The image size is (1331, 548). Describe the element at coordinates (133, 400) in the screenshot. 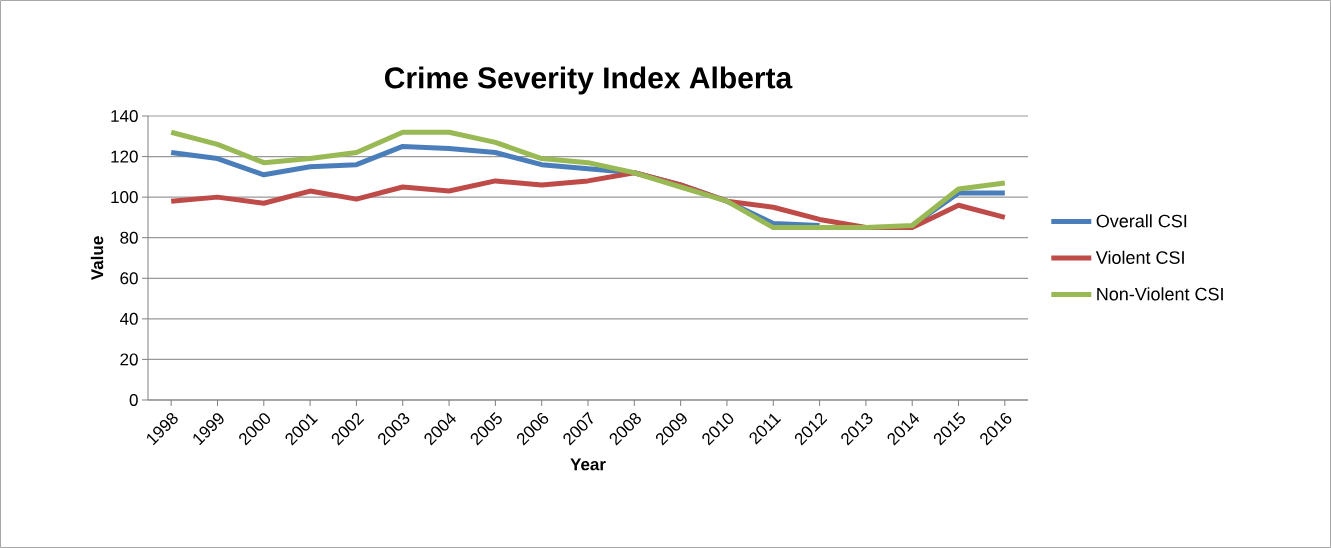

I see `y-tick-label: 0` at that location.